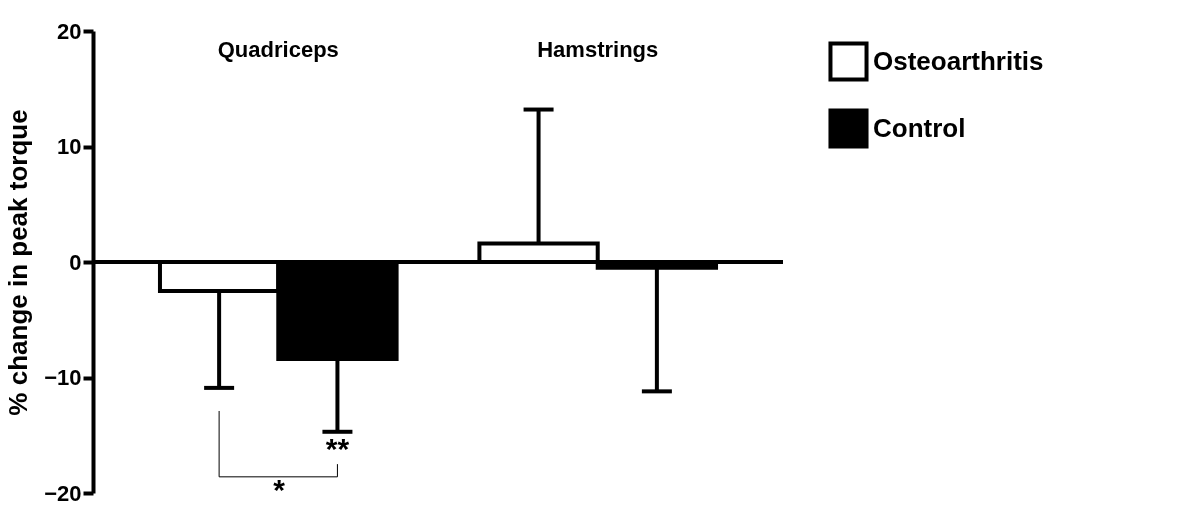 Image resolution: width=1192 pixels, height=506 pixels. Describe the element at coordinates (958, 60) in the screenshot. I see `legend-label: Osteoarthritis` at that location.